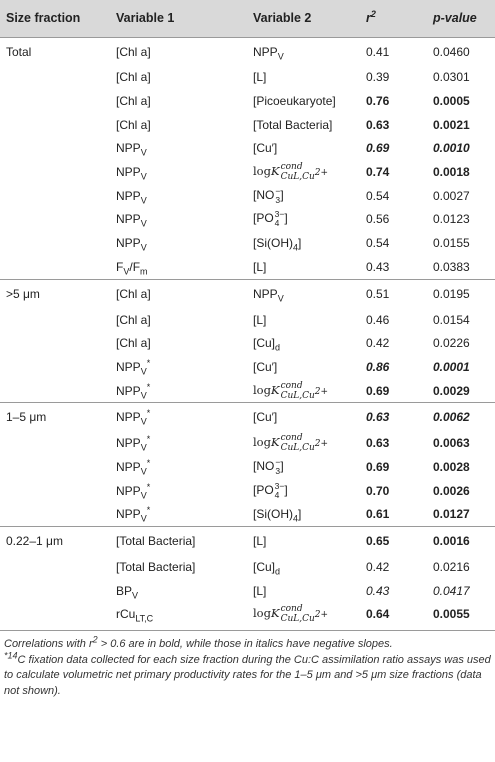 This screenshot has width=495, height=762. What do you see at coordinates (293, 124) in the screenshot?
I see `cell-variable-2: [Total Bacteria]` at bounding box center [293, 124].